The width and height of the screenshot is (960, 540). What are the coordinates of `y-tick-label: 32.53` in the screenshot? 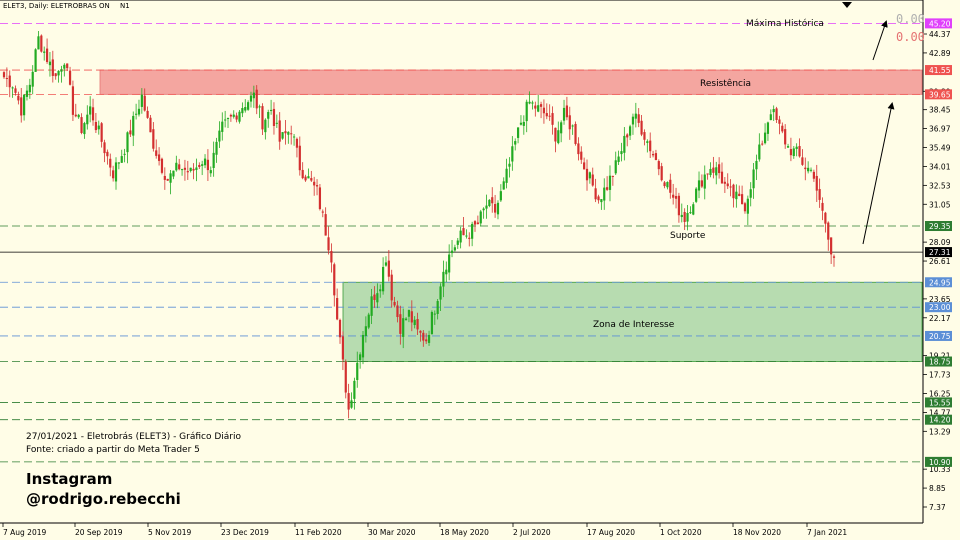 It's located at (940, 185).